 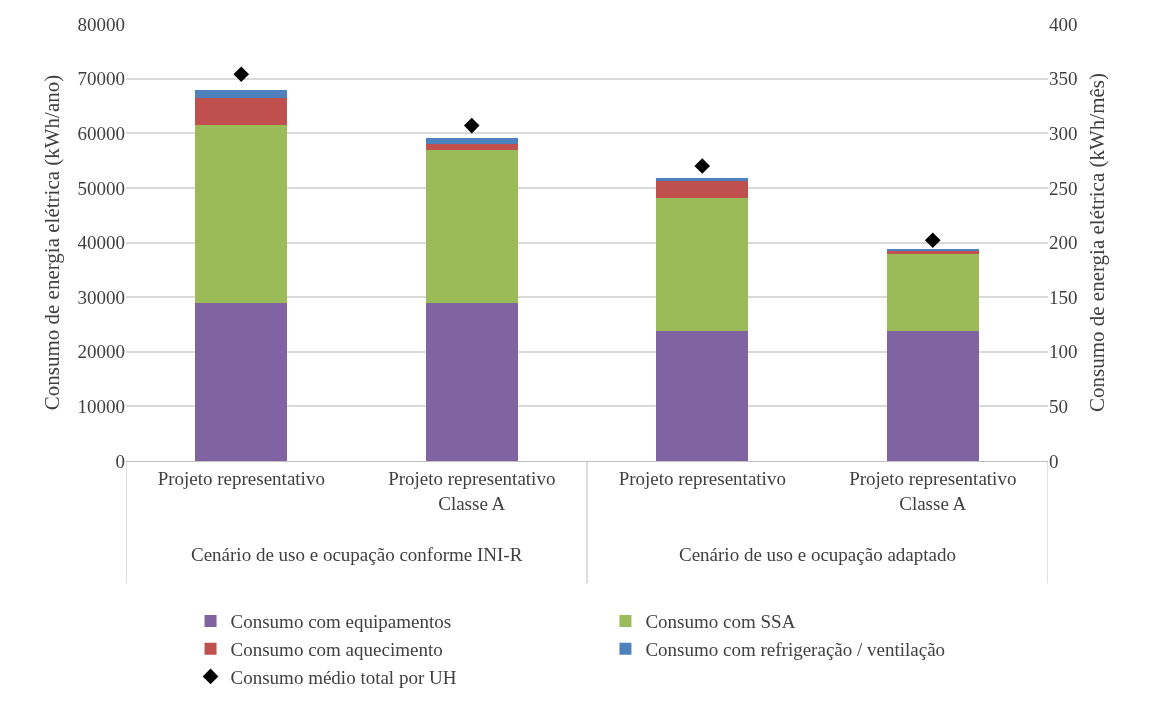 I want to click on y-tick-label: 50000, so click(x=101, y=188).